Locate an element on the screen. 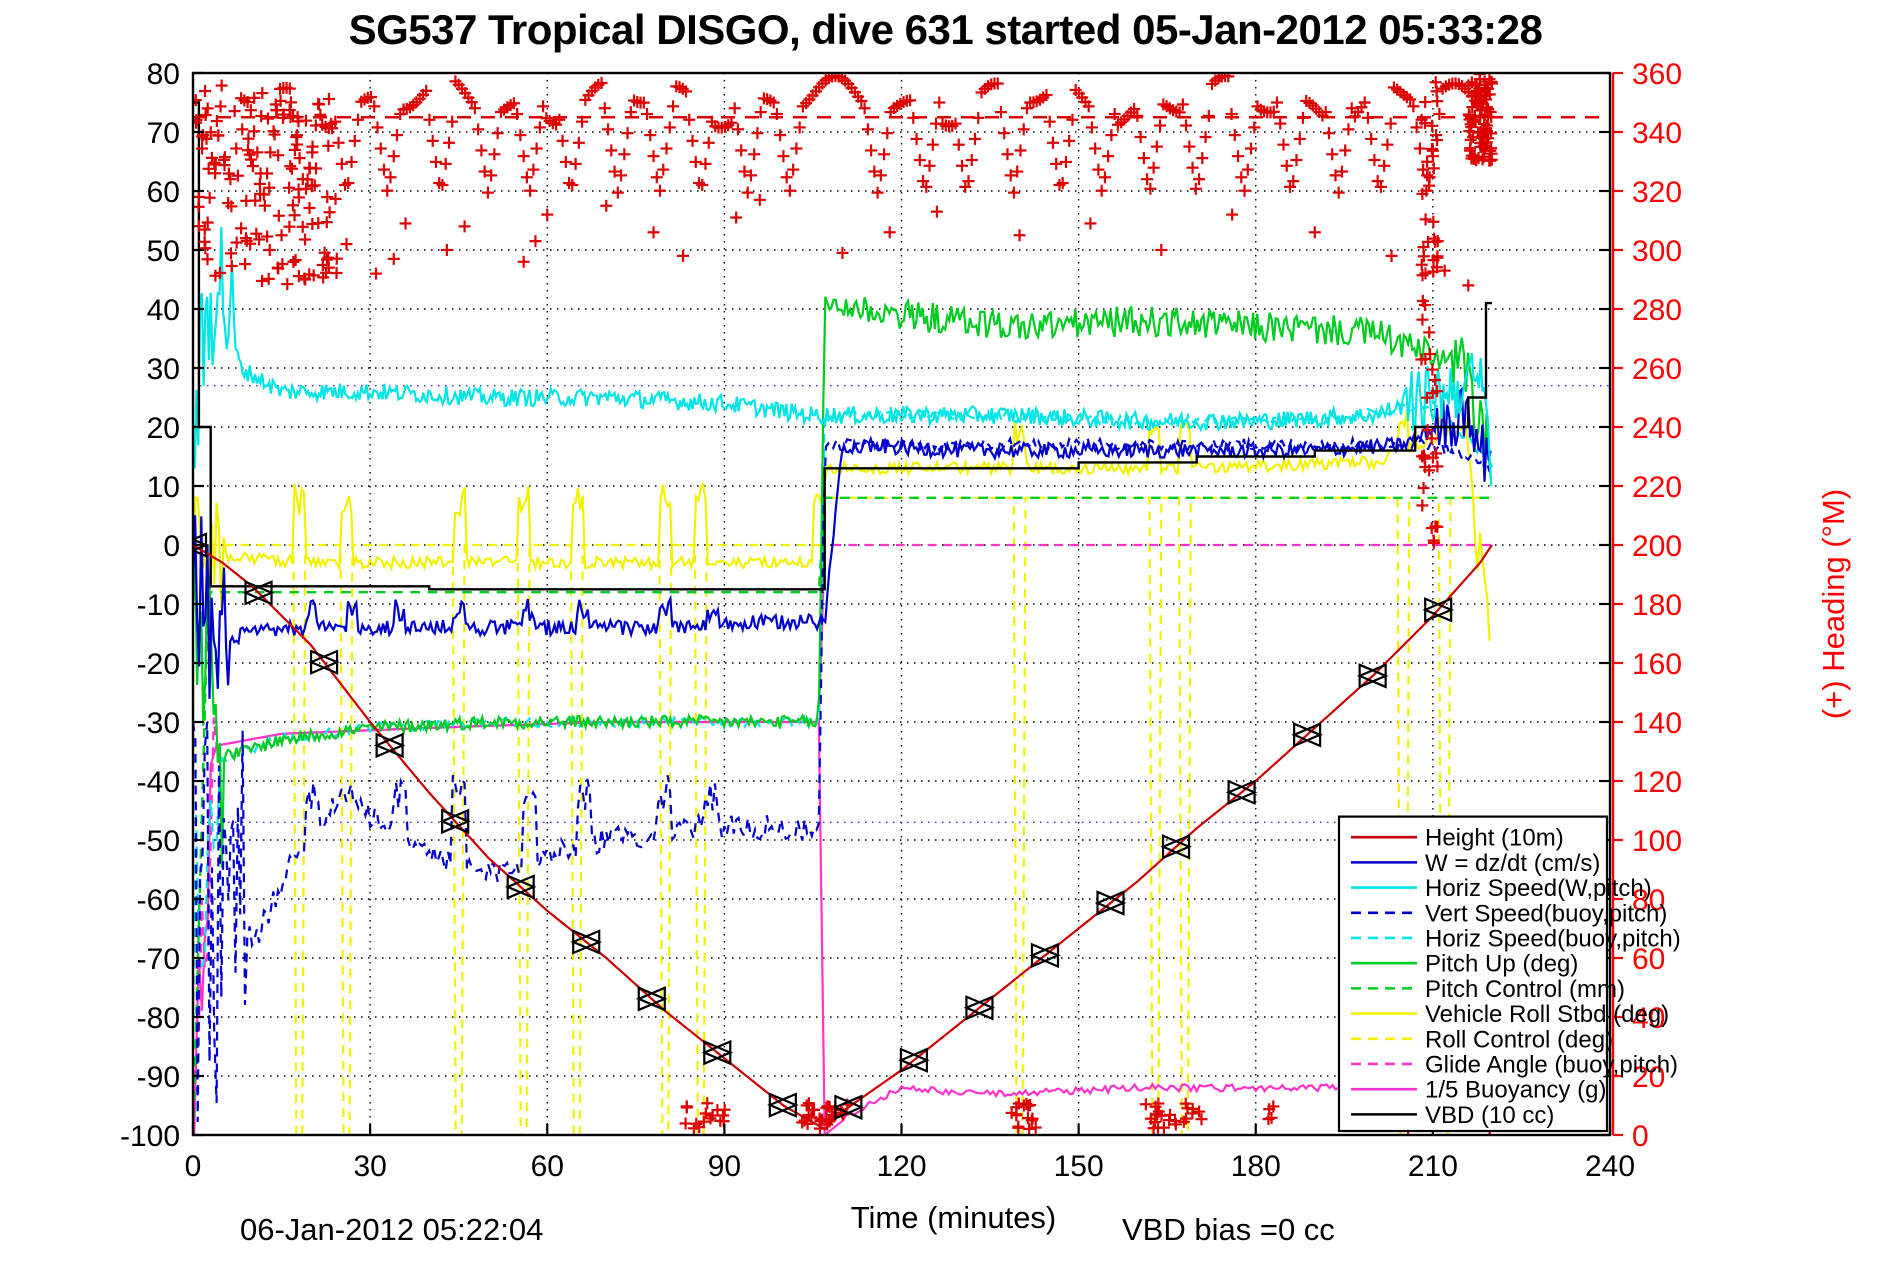  legend-item: Horiz Speed(W,pitch) is located at coordinates (1501, 888).